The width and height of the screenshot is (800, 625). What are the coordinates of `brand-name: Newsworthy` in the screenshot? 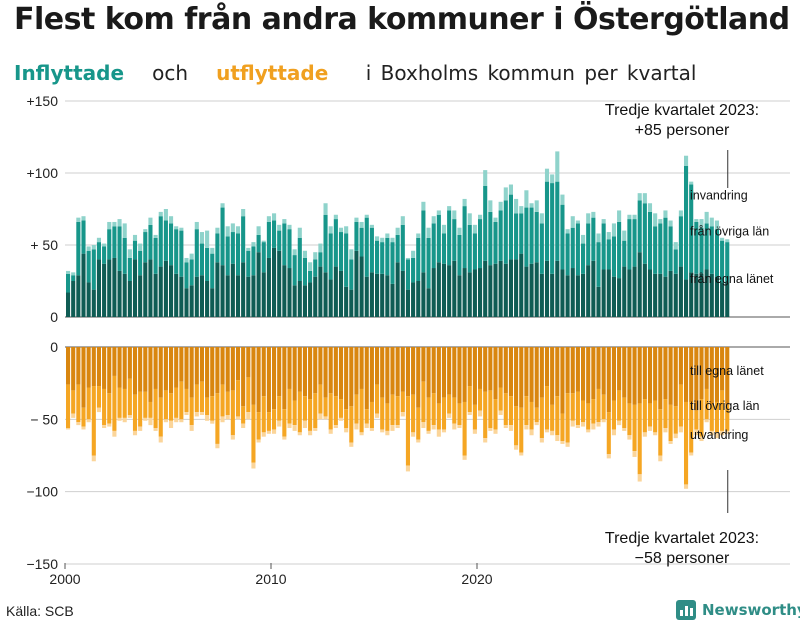 It's located at (751, 610).